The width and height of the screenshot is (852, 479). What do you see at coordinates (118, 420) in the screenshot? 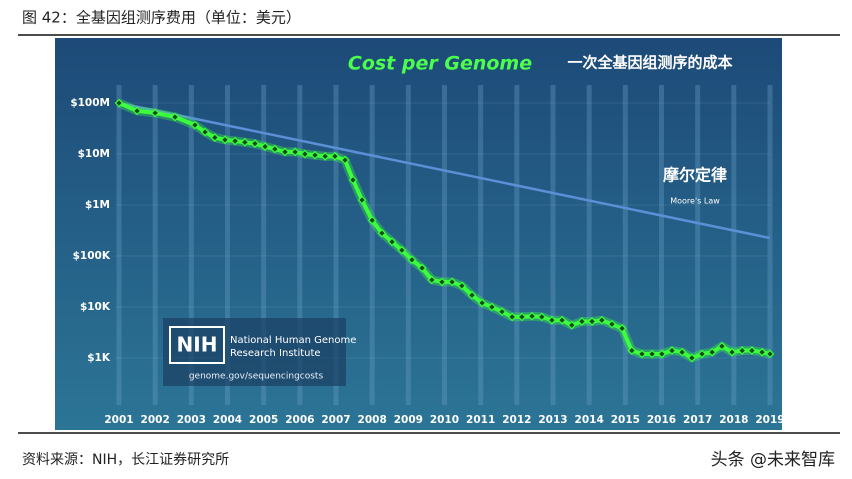
I see `x-tick-label: 2001` at bounding box center [118, 420].